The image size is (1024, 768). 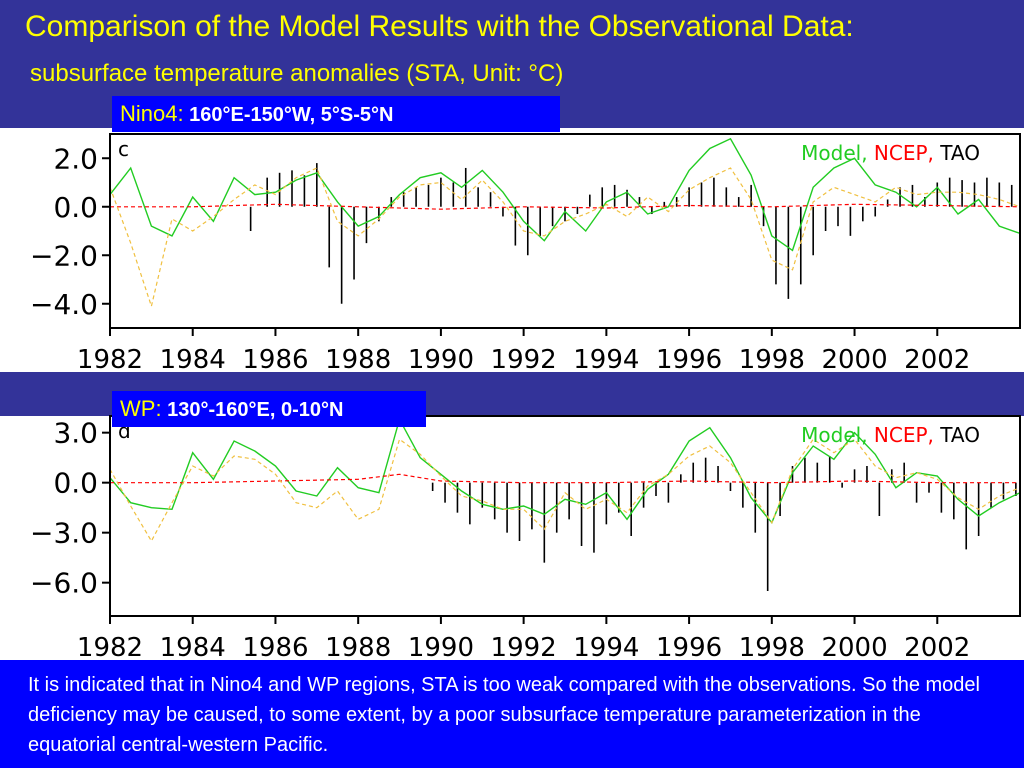 What do you see at coordinates (152, 113) in the screenshot?
I see `region-name: Nino4:` at bounding box center [152, 113].